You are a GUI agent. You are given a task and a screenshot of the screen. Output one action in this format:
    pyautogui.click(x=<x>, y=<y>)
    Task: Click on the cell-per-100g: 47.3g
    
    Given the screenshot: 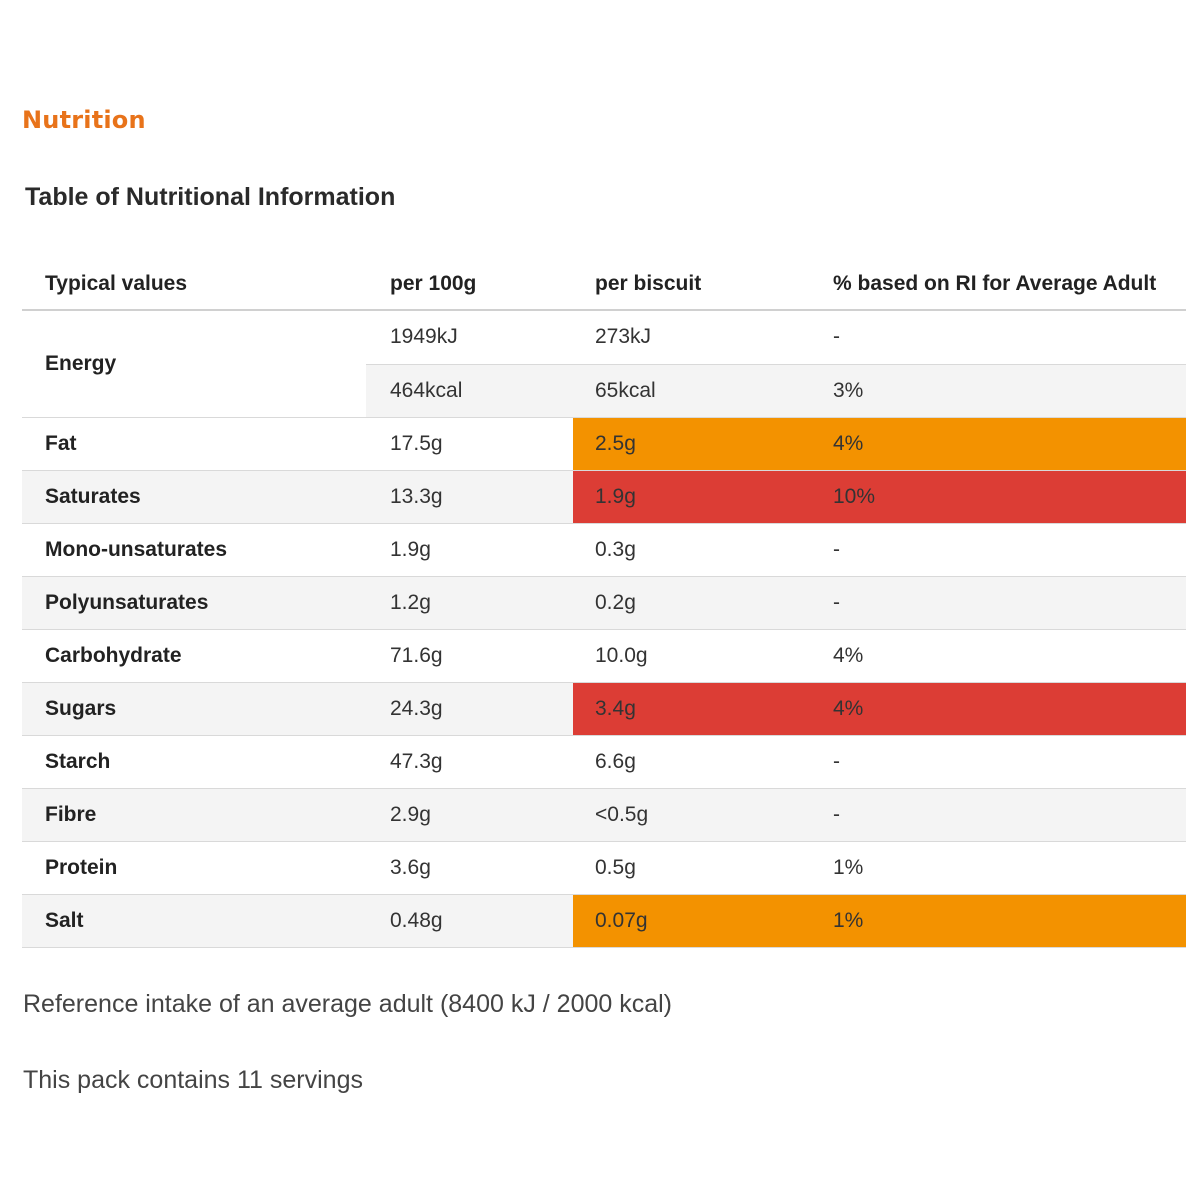 What is the action you would take?
    pyautogui.click(x=416, y=761)
    